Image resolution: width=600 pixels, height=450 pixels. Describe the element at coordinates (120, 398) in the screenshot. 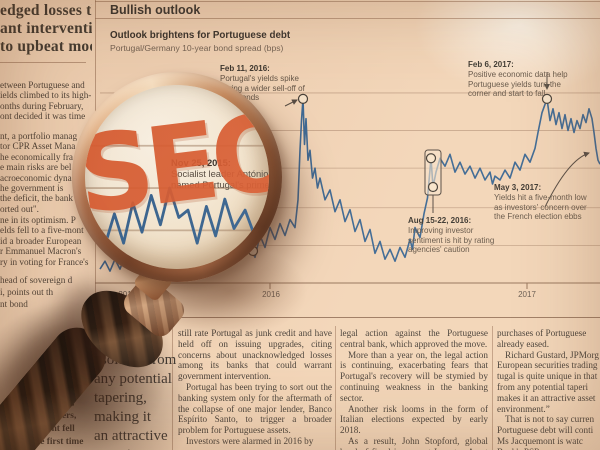

I see `pull-quote-line: tapering,` at that location.